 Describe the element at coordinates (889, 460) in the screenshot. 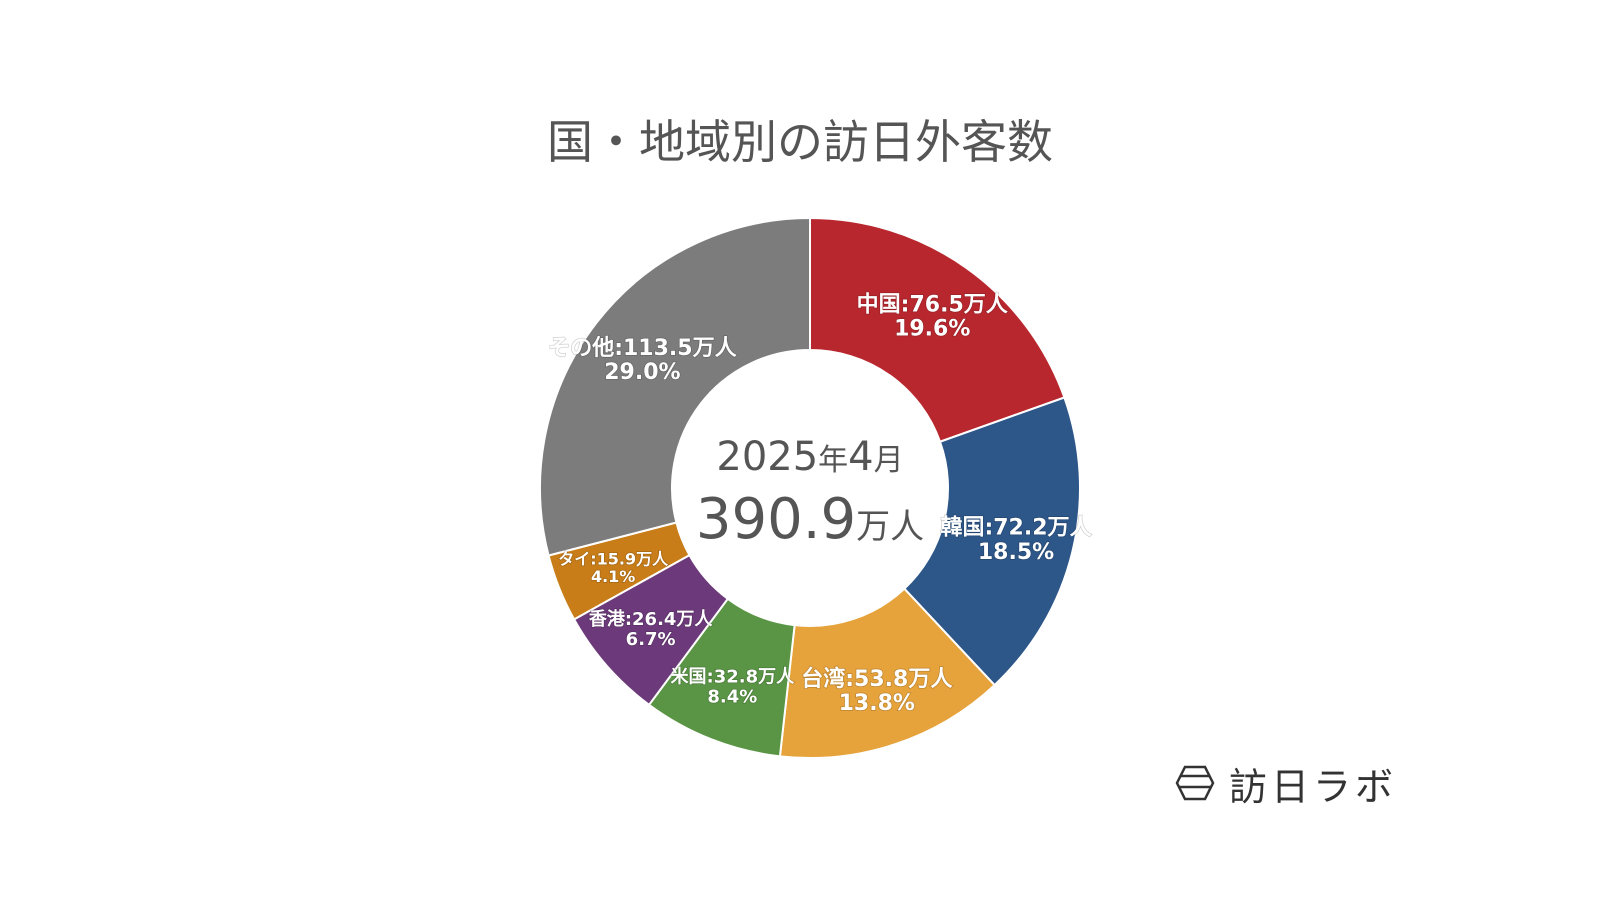

I see `center-month-unit: 月` at that location.